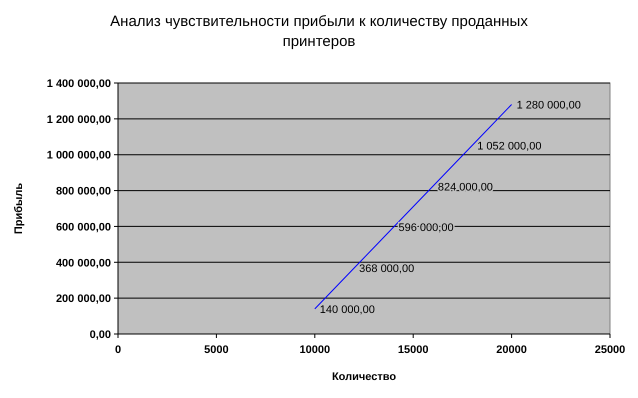  I want to click on data-label: 368 000,00, so click(386, 269).